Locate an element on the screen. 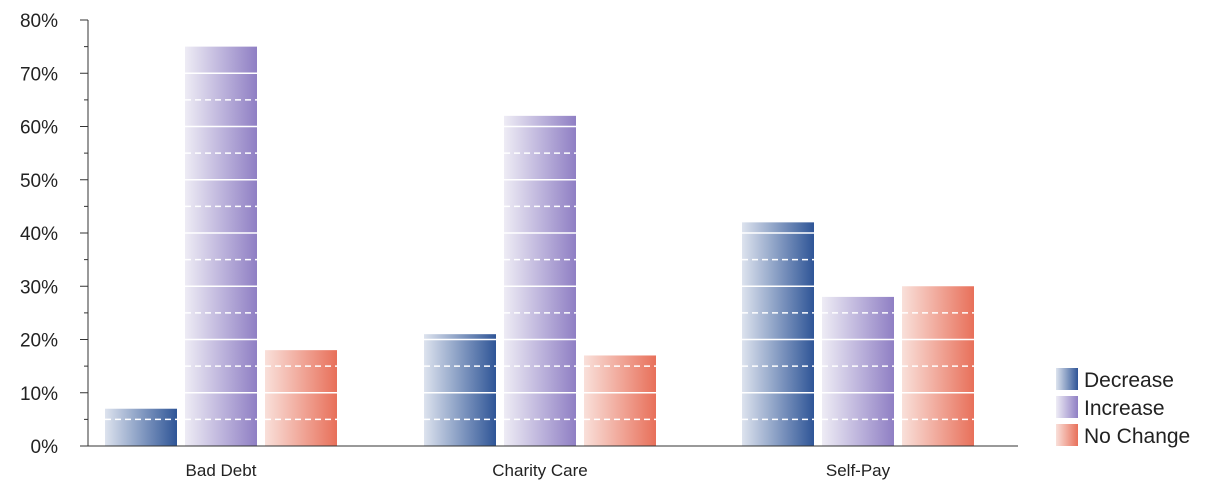 The image size is (1226, 482). bar-bad-debt-increase is located at coordinates (221, 246).